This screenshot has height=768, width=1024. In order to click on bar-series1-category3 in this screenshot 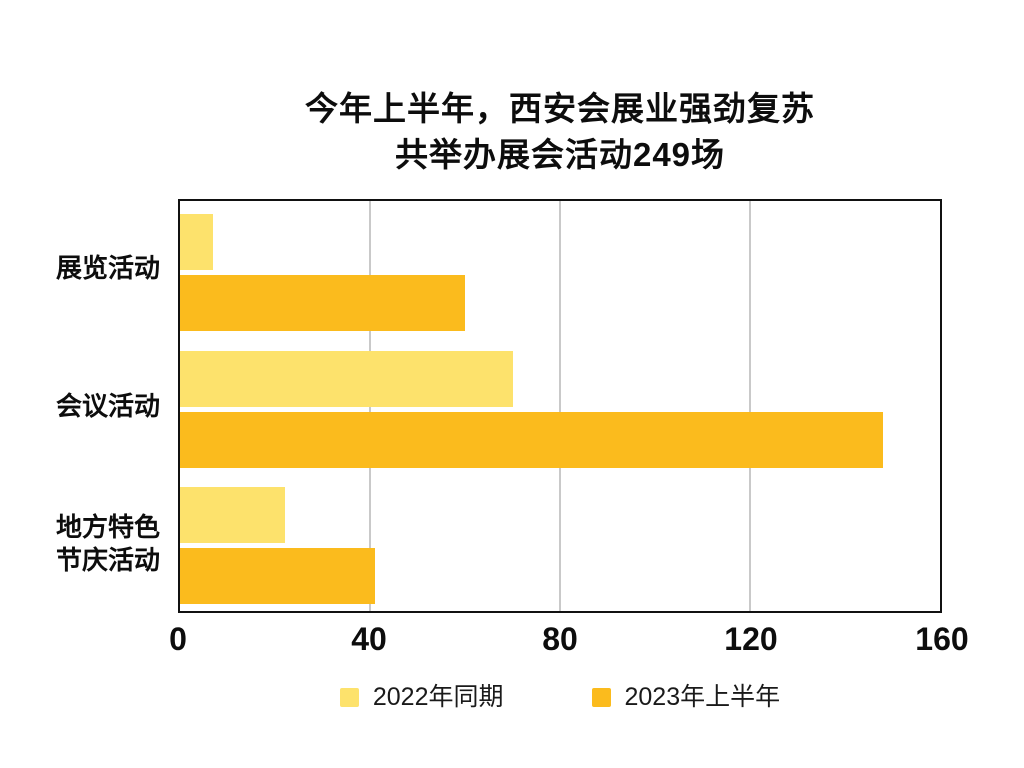, I will do `click(232, 515)`.